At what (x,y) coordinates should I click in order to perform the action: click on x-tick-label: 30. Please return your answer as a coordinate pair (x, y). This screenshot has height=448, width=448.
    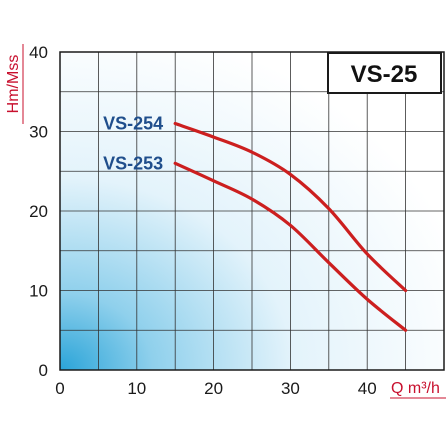
    Looking at the image, I should click on (290, 388).